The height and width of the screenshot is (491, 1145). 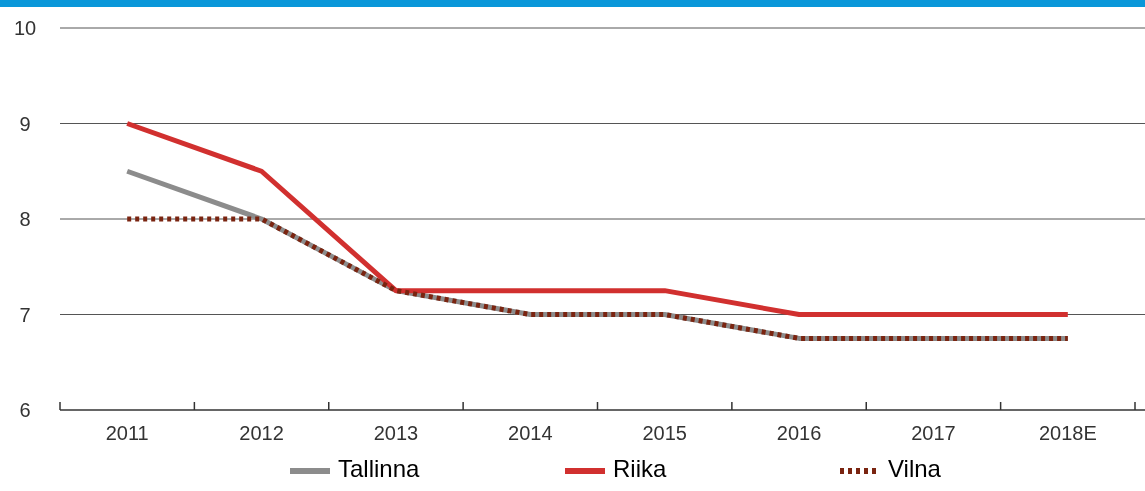 I want to click on y-tick-label: 9, so click(x=25, y=123).